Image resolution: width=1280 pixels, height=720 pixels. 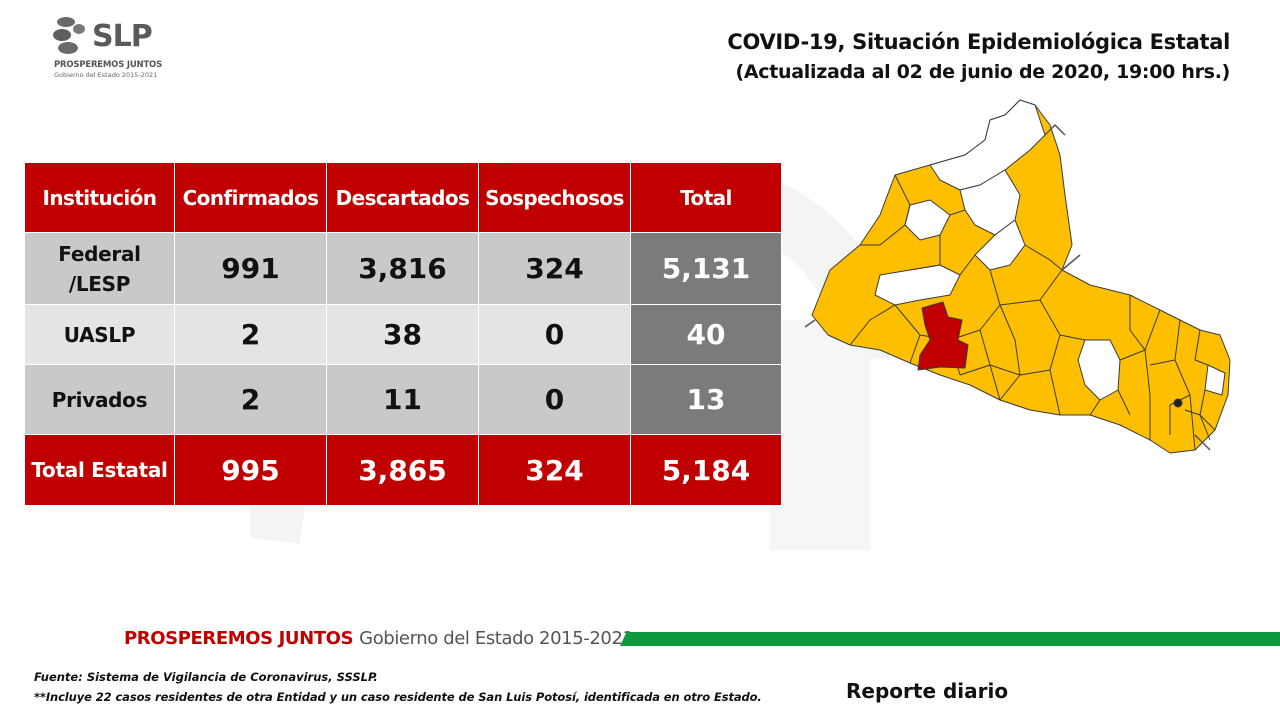 I want to click on cell-descartados: 3,865, so click(x=402, y=470).